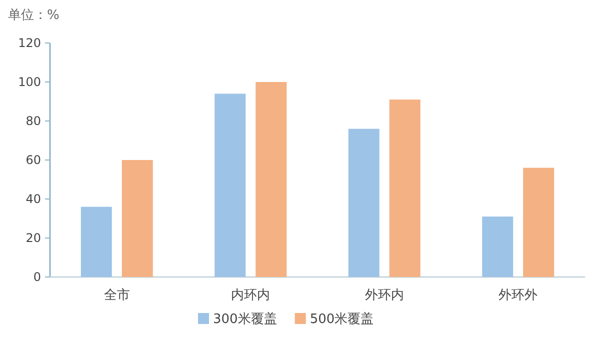  I want to click on y-tick-label: 40, so click(33, 199).